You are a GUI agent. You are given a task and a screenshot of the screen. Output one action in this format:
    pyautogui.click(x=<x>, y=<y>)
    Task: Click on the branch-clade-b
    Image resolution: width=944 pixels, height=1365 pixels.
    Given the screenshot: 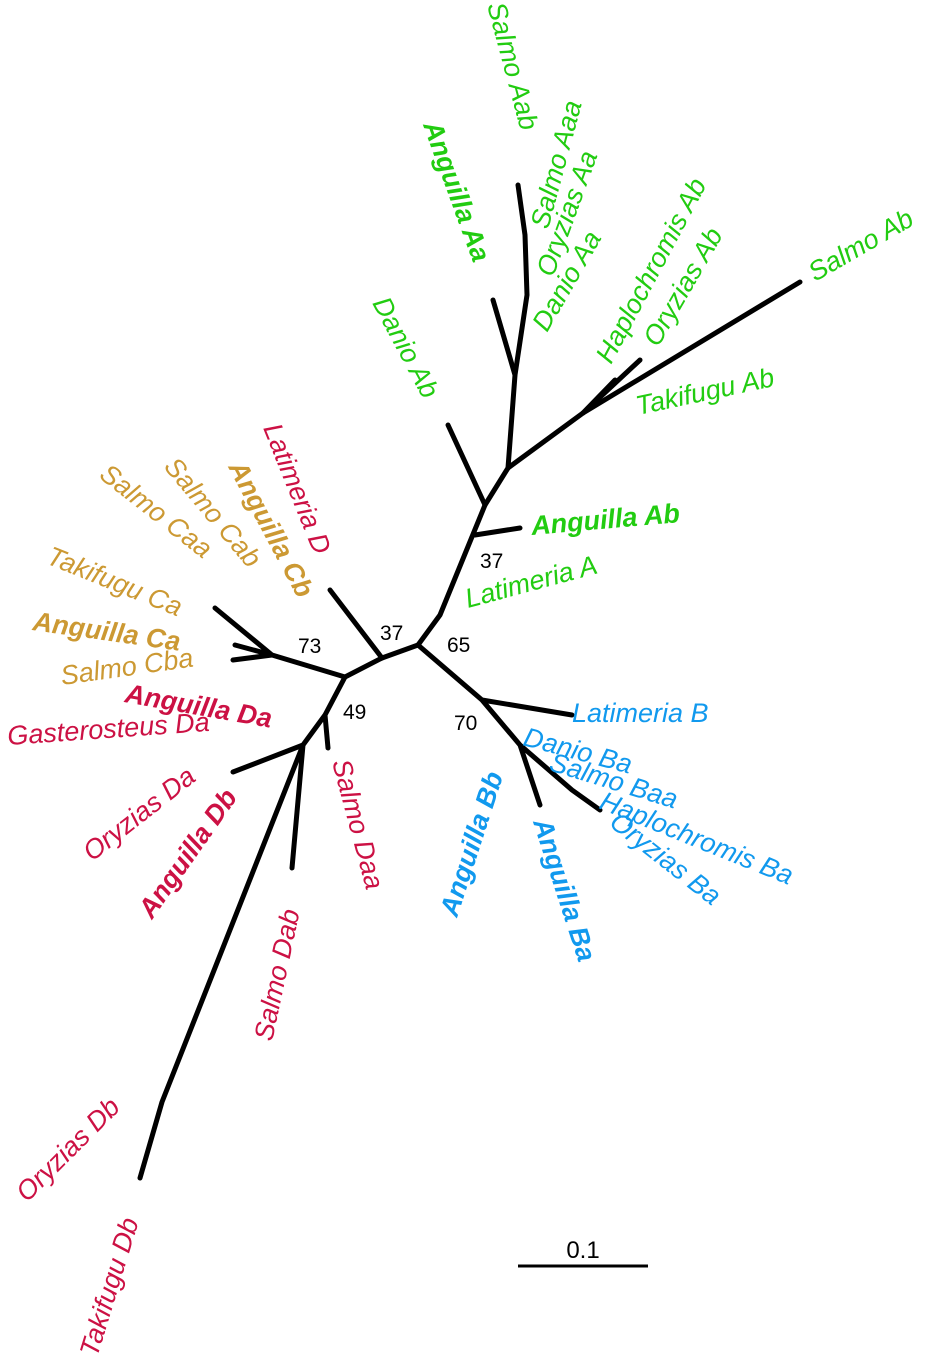 What is the action you would take?
    pyautogui.click(x=509, y=727)
    